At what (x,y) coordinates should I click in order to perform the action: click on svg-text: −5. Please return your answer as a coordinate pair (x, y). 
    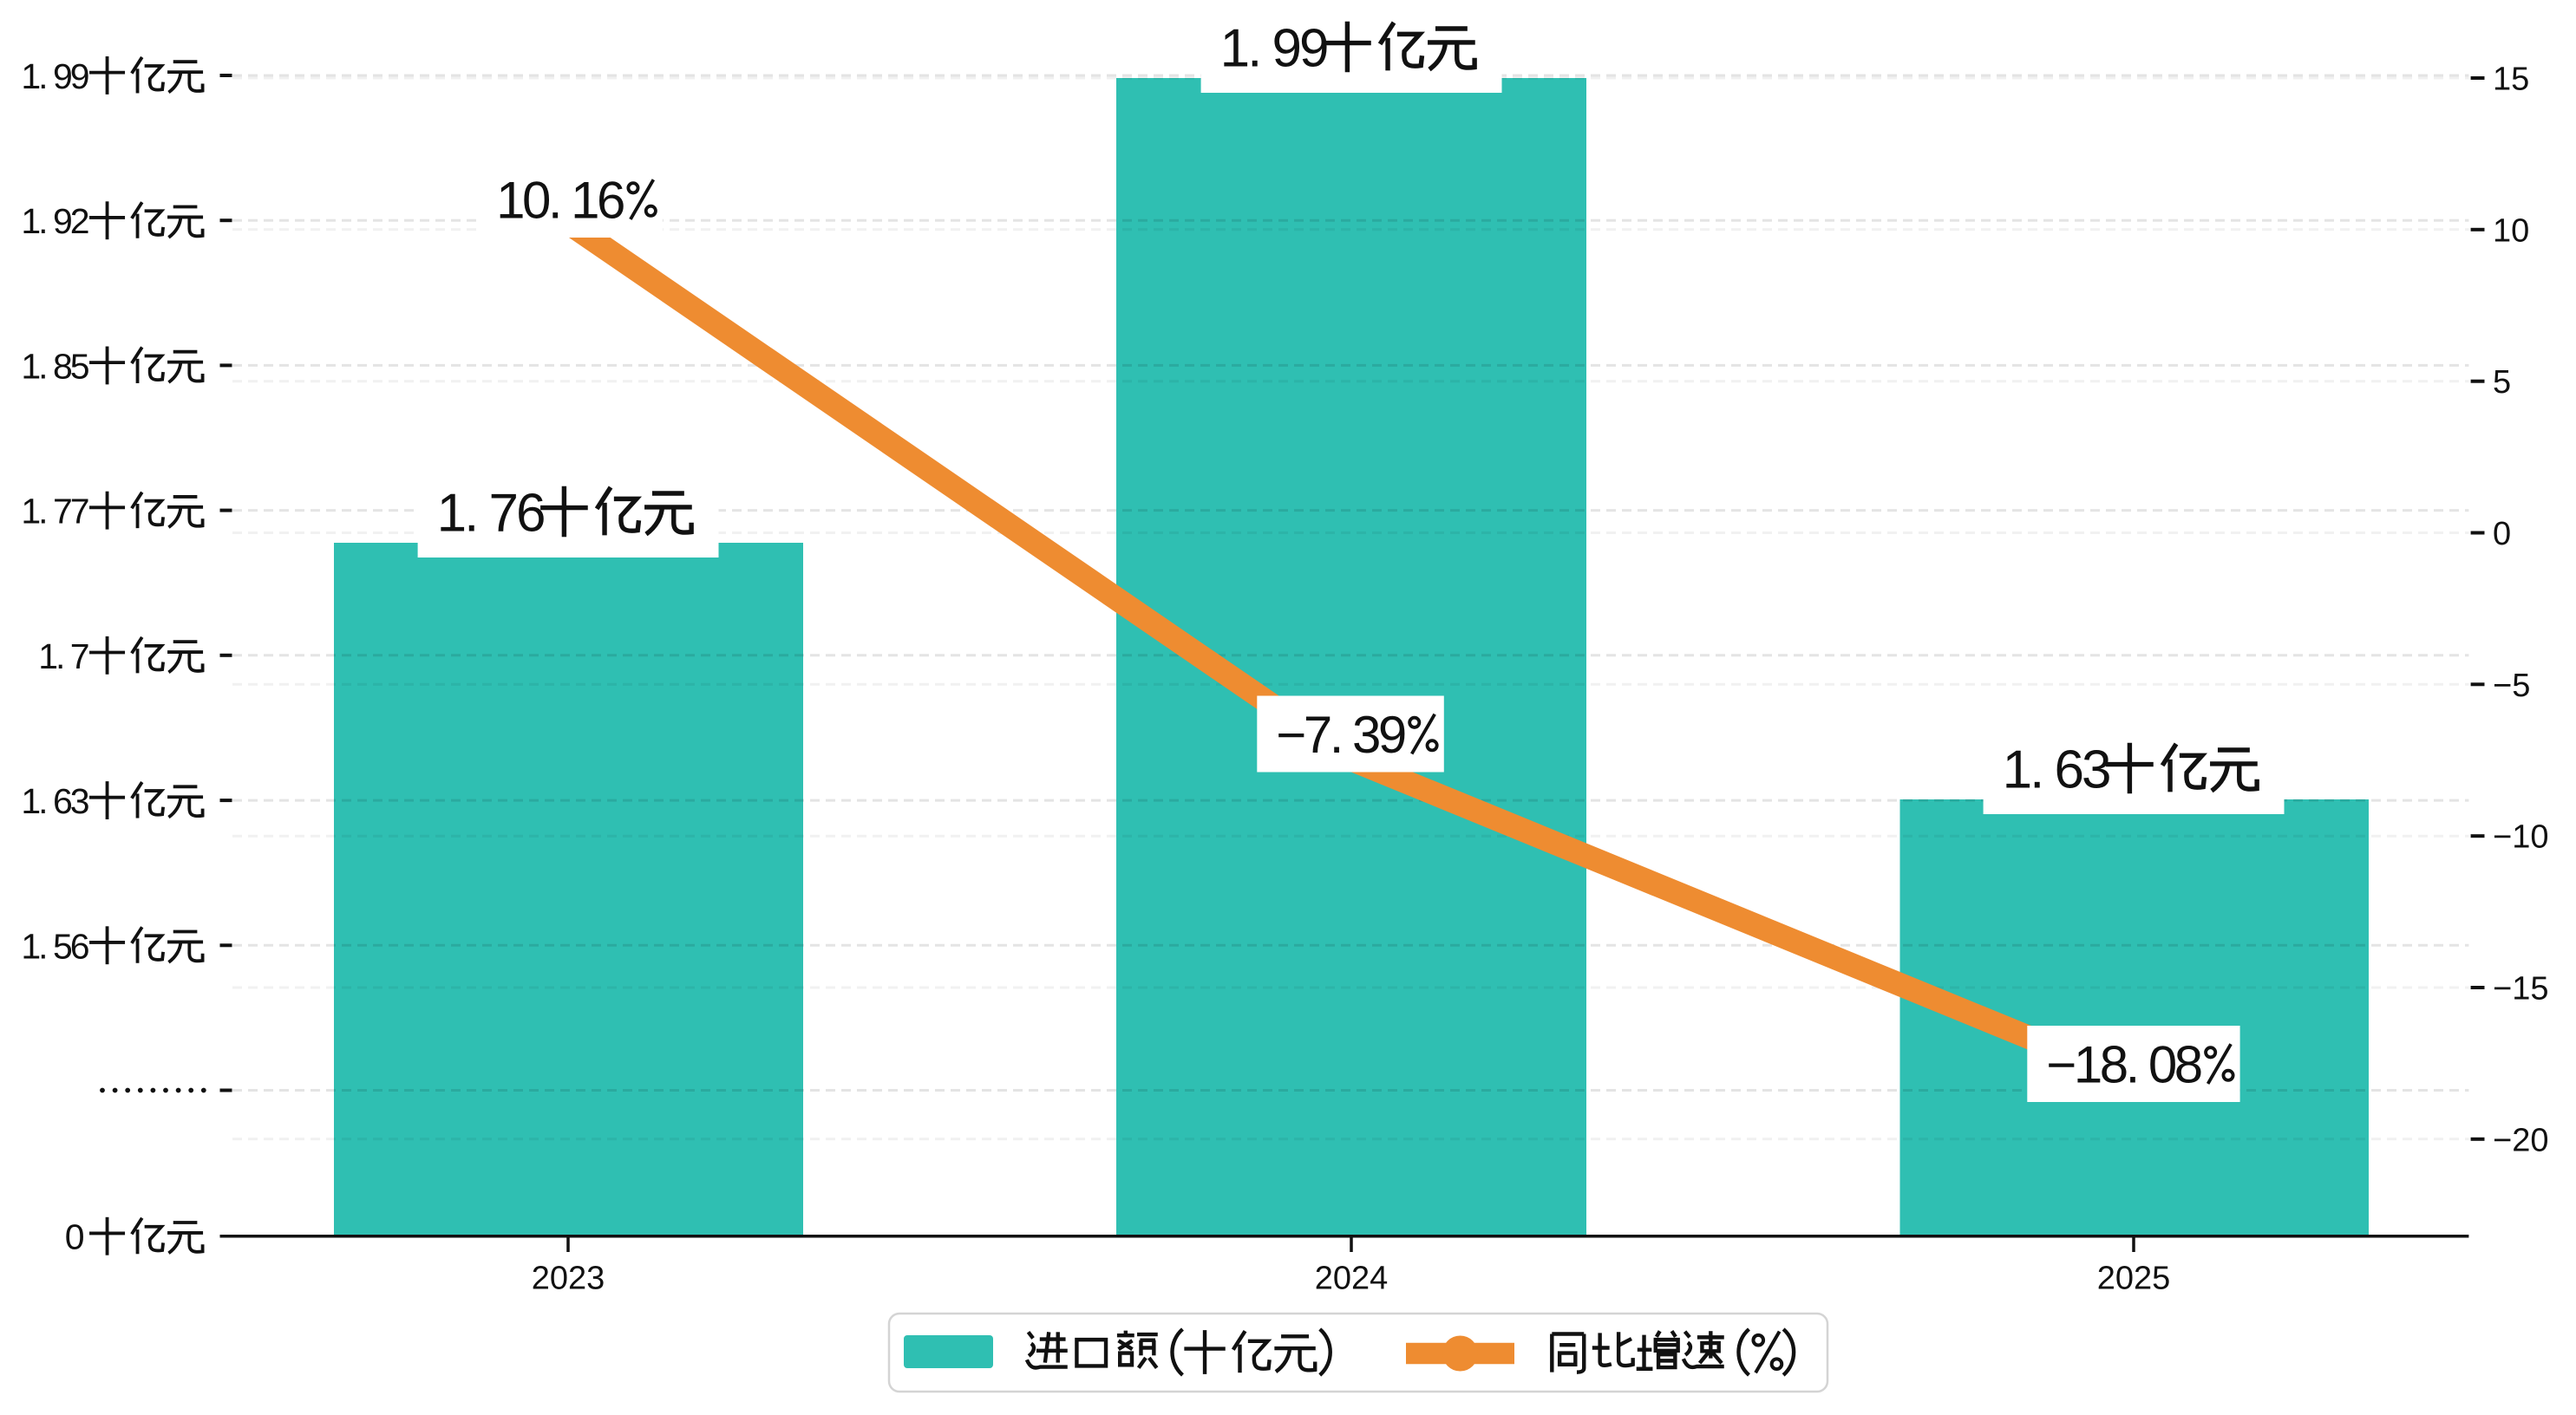
    Looking at the image, I should click on (2511, 686).